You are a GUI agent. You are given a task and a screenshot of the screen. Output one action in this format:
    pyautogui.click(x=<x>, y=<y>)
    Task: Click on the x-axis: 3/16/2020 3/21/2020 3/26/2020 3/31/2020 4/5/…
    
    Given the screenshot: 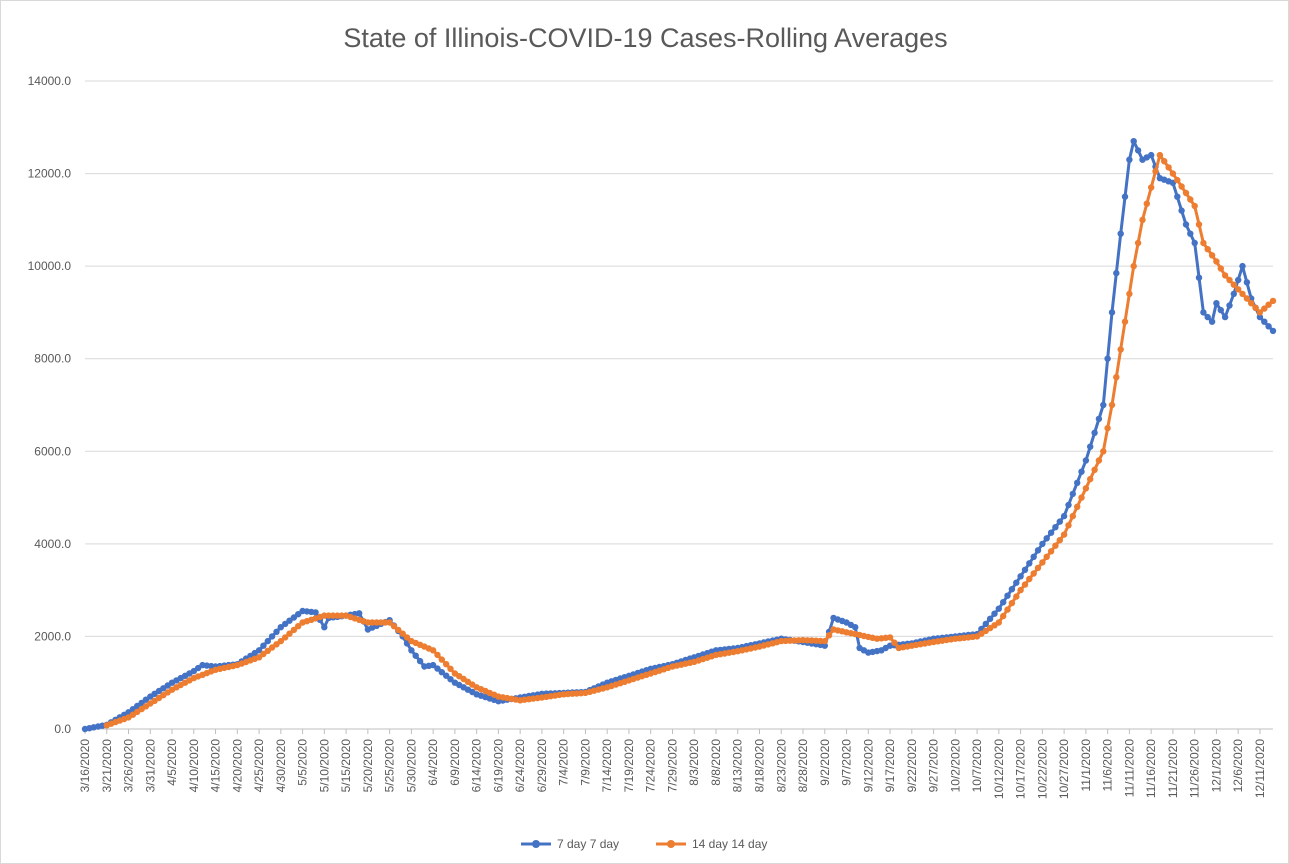 What is the action you would take?
    pyautogui.click(x=675, y=763)
    